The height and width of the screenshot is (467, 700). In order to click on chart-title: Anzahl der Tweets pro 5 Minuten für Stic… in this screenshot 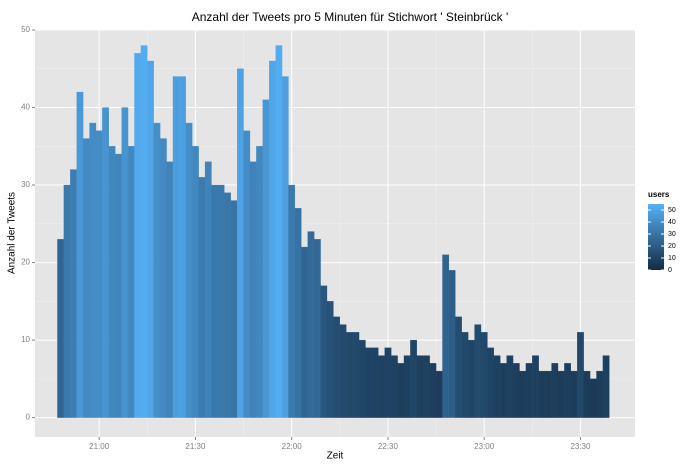, I will do `click(350, 17)`.